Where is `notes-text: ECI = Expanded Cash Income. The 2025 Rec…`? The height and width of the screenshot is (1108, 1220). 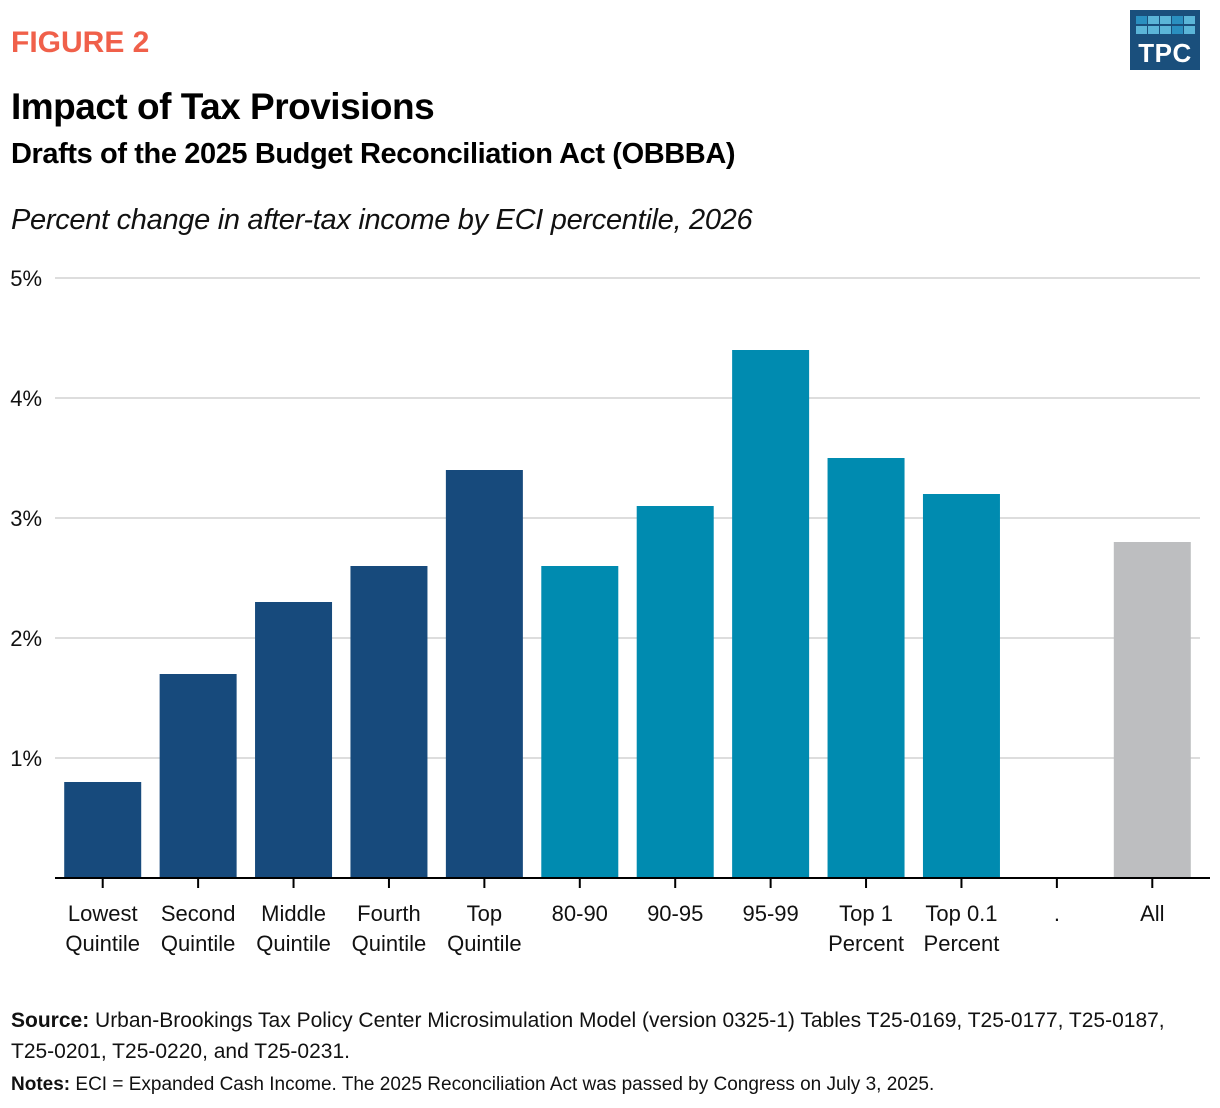 notes-text: ECI = Expanded Cash Income. The 2025 Rec… is located at coordinates (502, 1084).